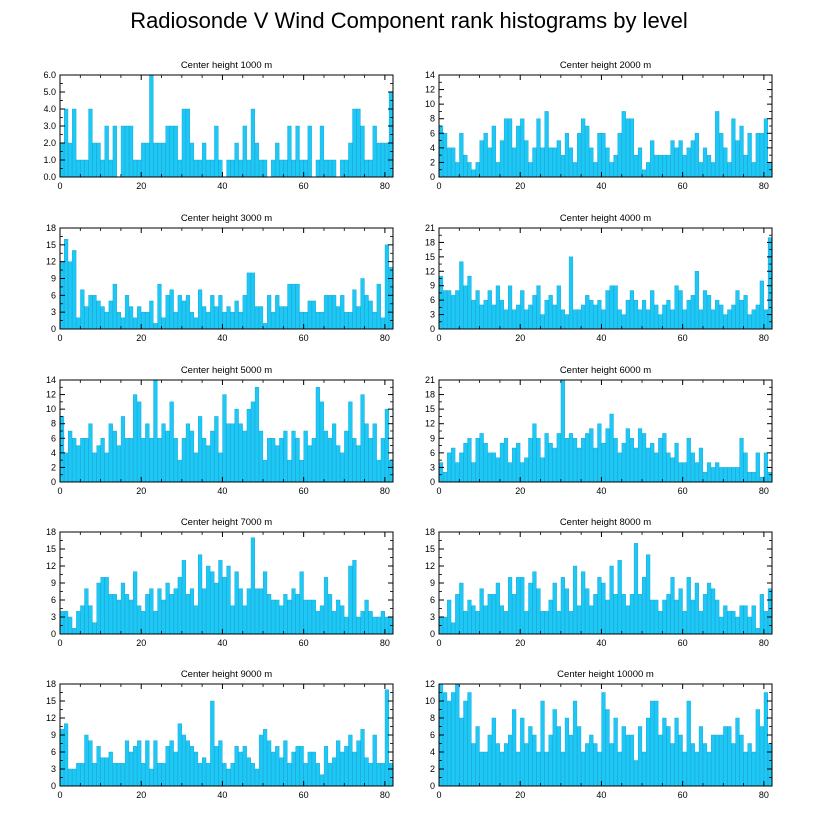 The image size is (818, 824). What do you see at coordinates (438, 491) in the screenshot?
I see `x-tick-label: 0` at bounding box center [438, 491].